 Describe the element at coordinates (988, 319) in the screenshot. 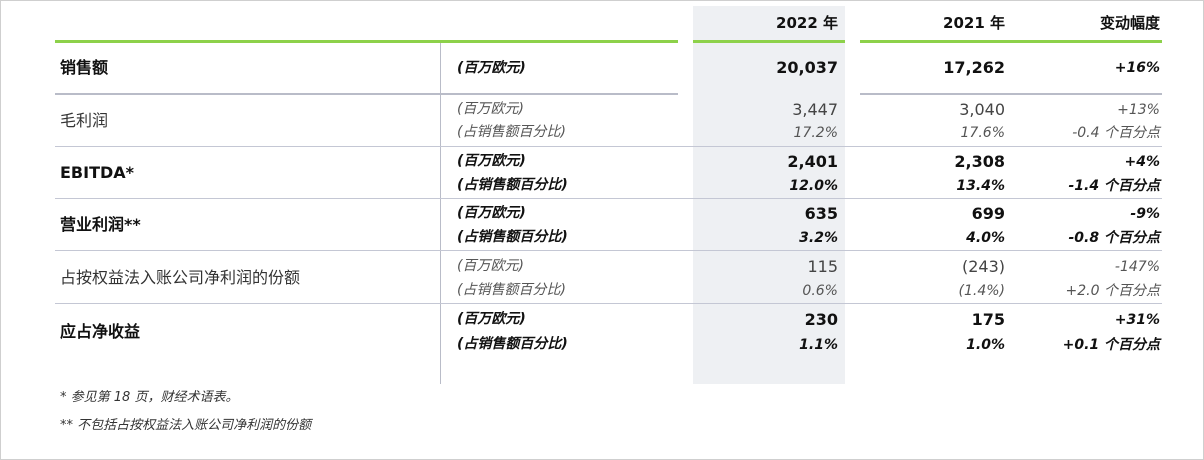

I see `value-2021: 175` at that location.